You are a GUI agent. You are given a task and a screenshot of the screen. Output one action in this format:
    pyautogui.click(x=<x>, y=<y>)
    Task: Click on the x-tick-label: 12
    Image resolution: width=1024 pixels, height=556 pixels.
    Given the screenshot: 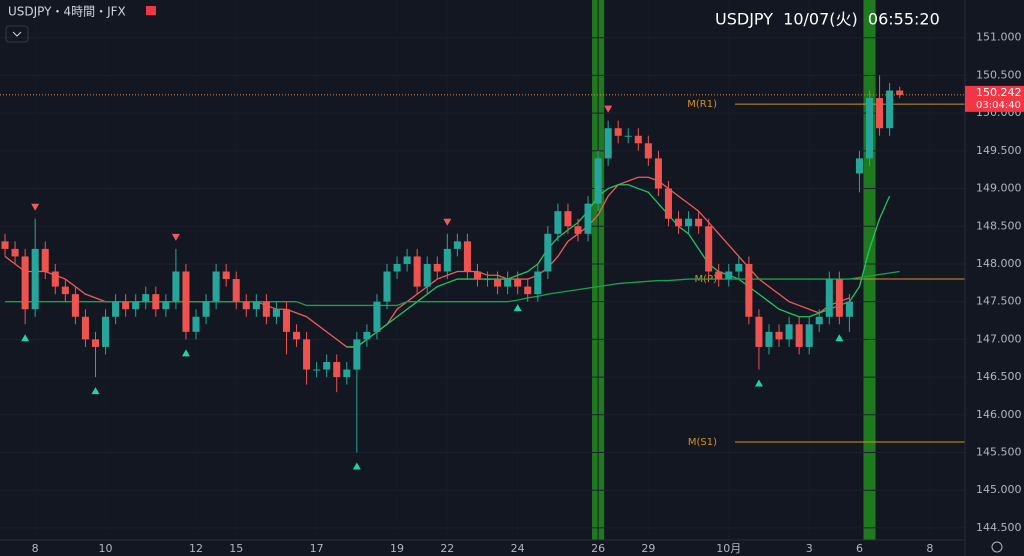 What is the action you would take?
    pyautogui.click(x=196, y=548)
    